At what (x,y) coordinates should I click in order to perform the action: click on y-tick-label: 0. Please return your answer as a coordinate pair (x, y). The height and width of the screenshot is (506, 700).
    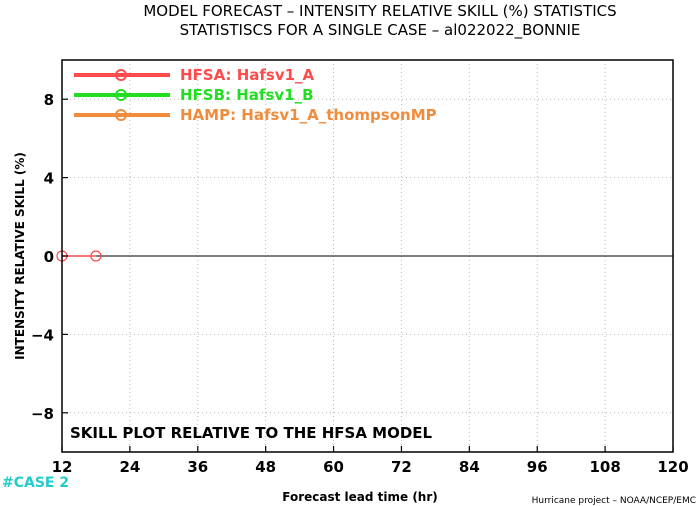
    Looking at the image, I should click on (49, 257).